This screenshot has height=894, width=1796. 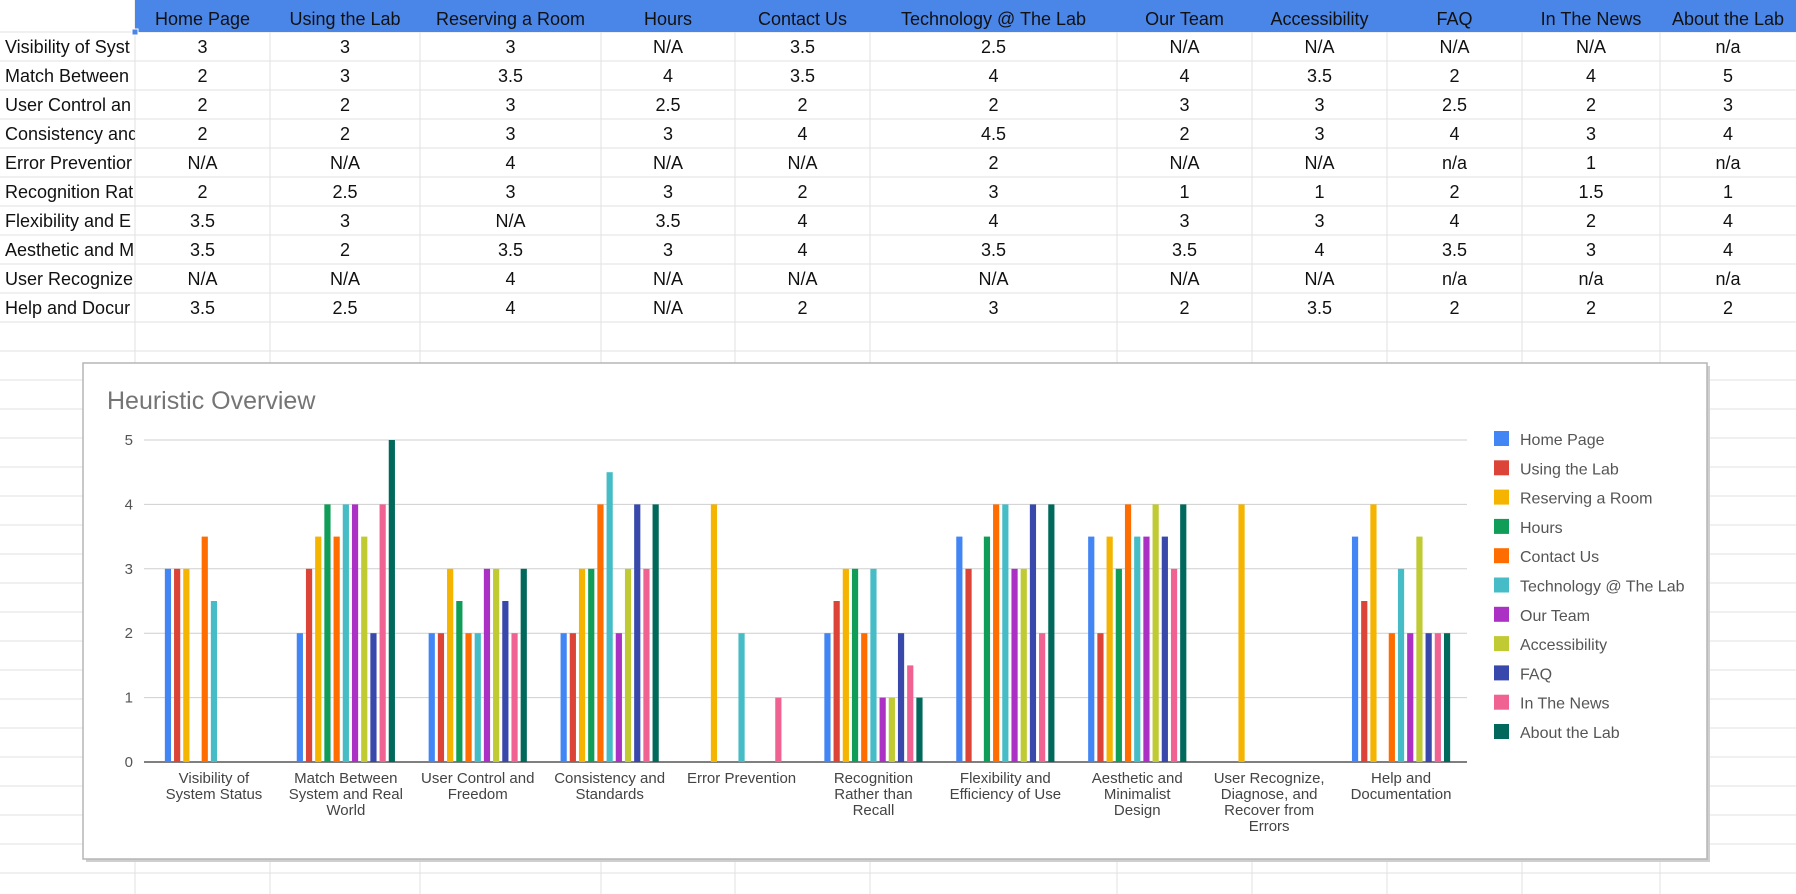 I want to click on data-cell: 5, so click(x=1728, y=76).